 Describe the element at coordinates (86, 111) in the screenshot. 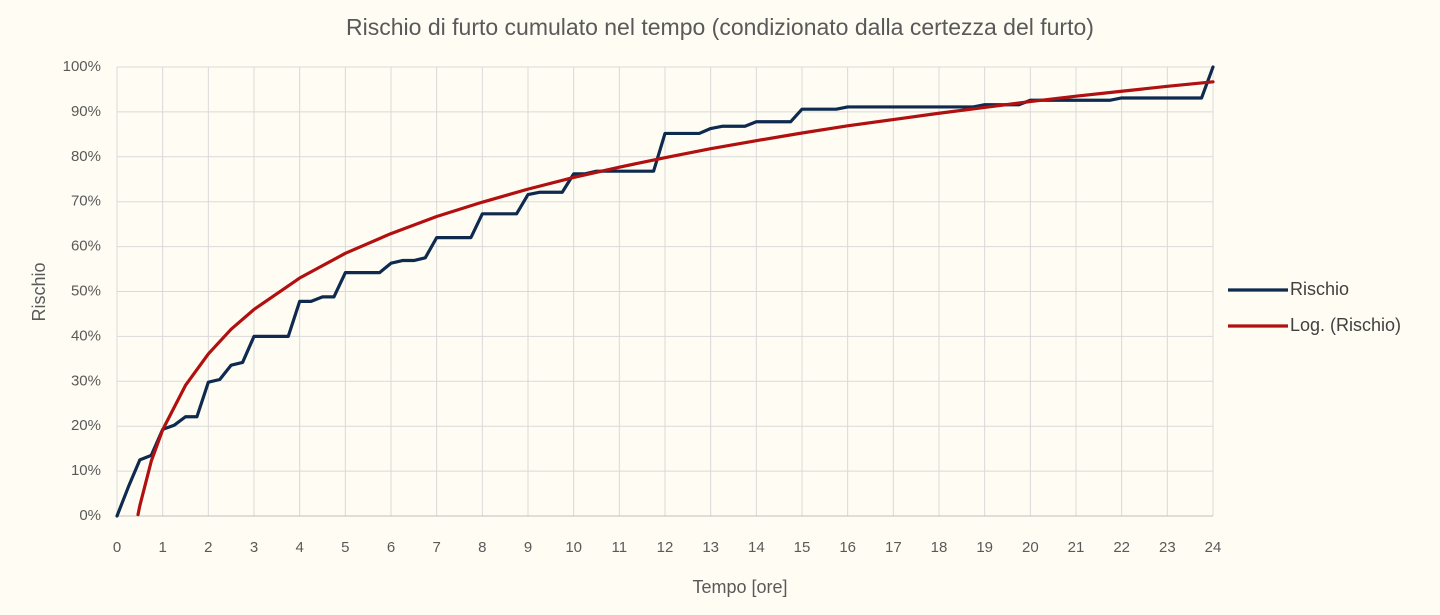

I see `y-tick-label: 90%` at that location.